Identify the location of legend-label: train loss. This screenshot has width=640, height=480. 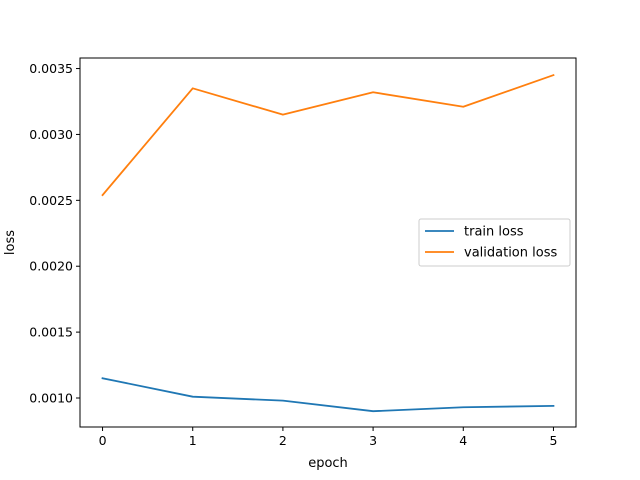
(494, 232).